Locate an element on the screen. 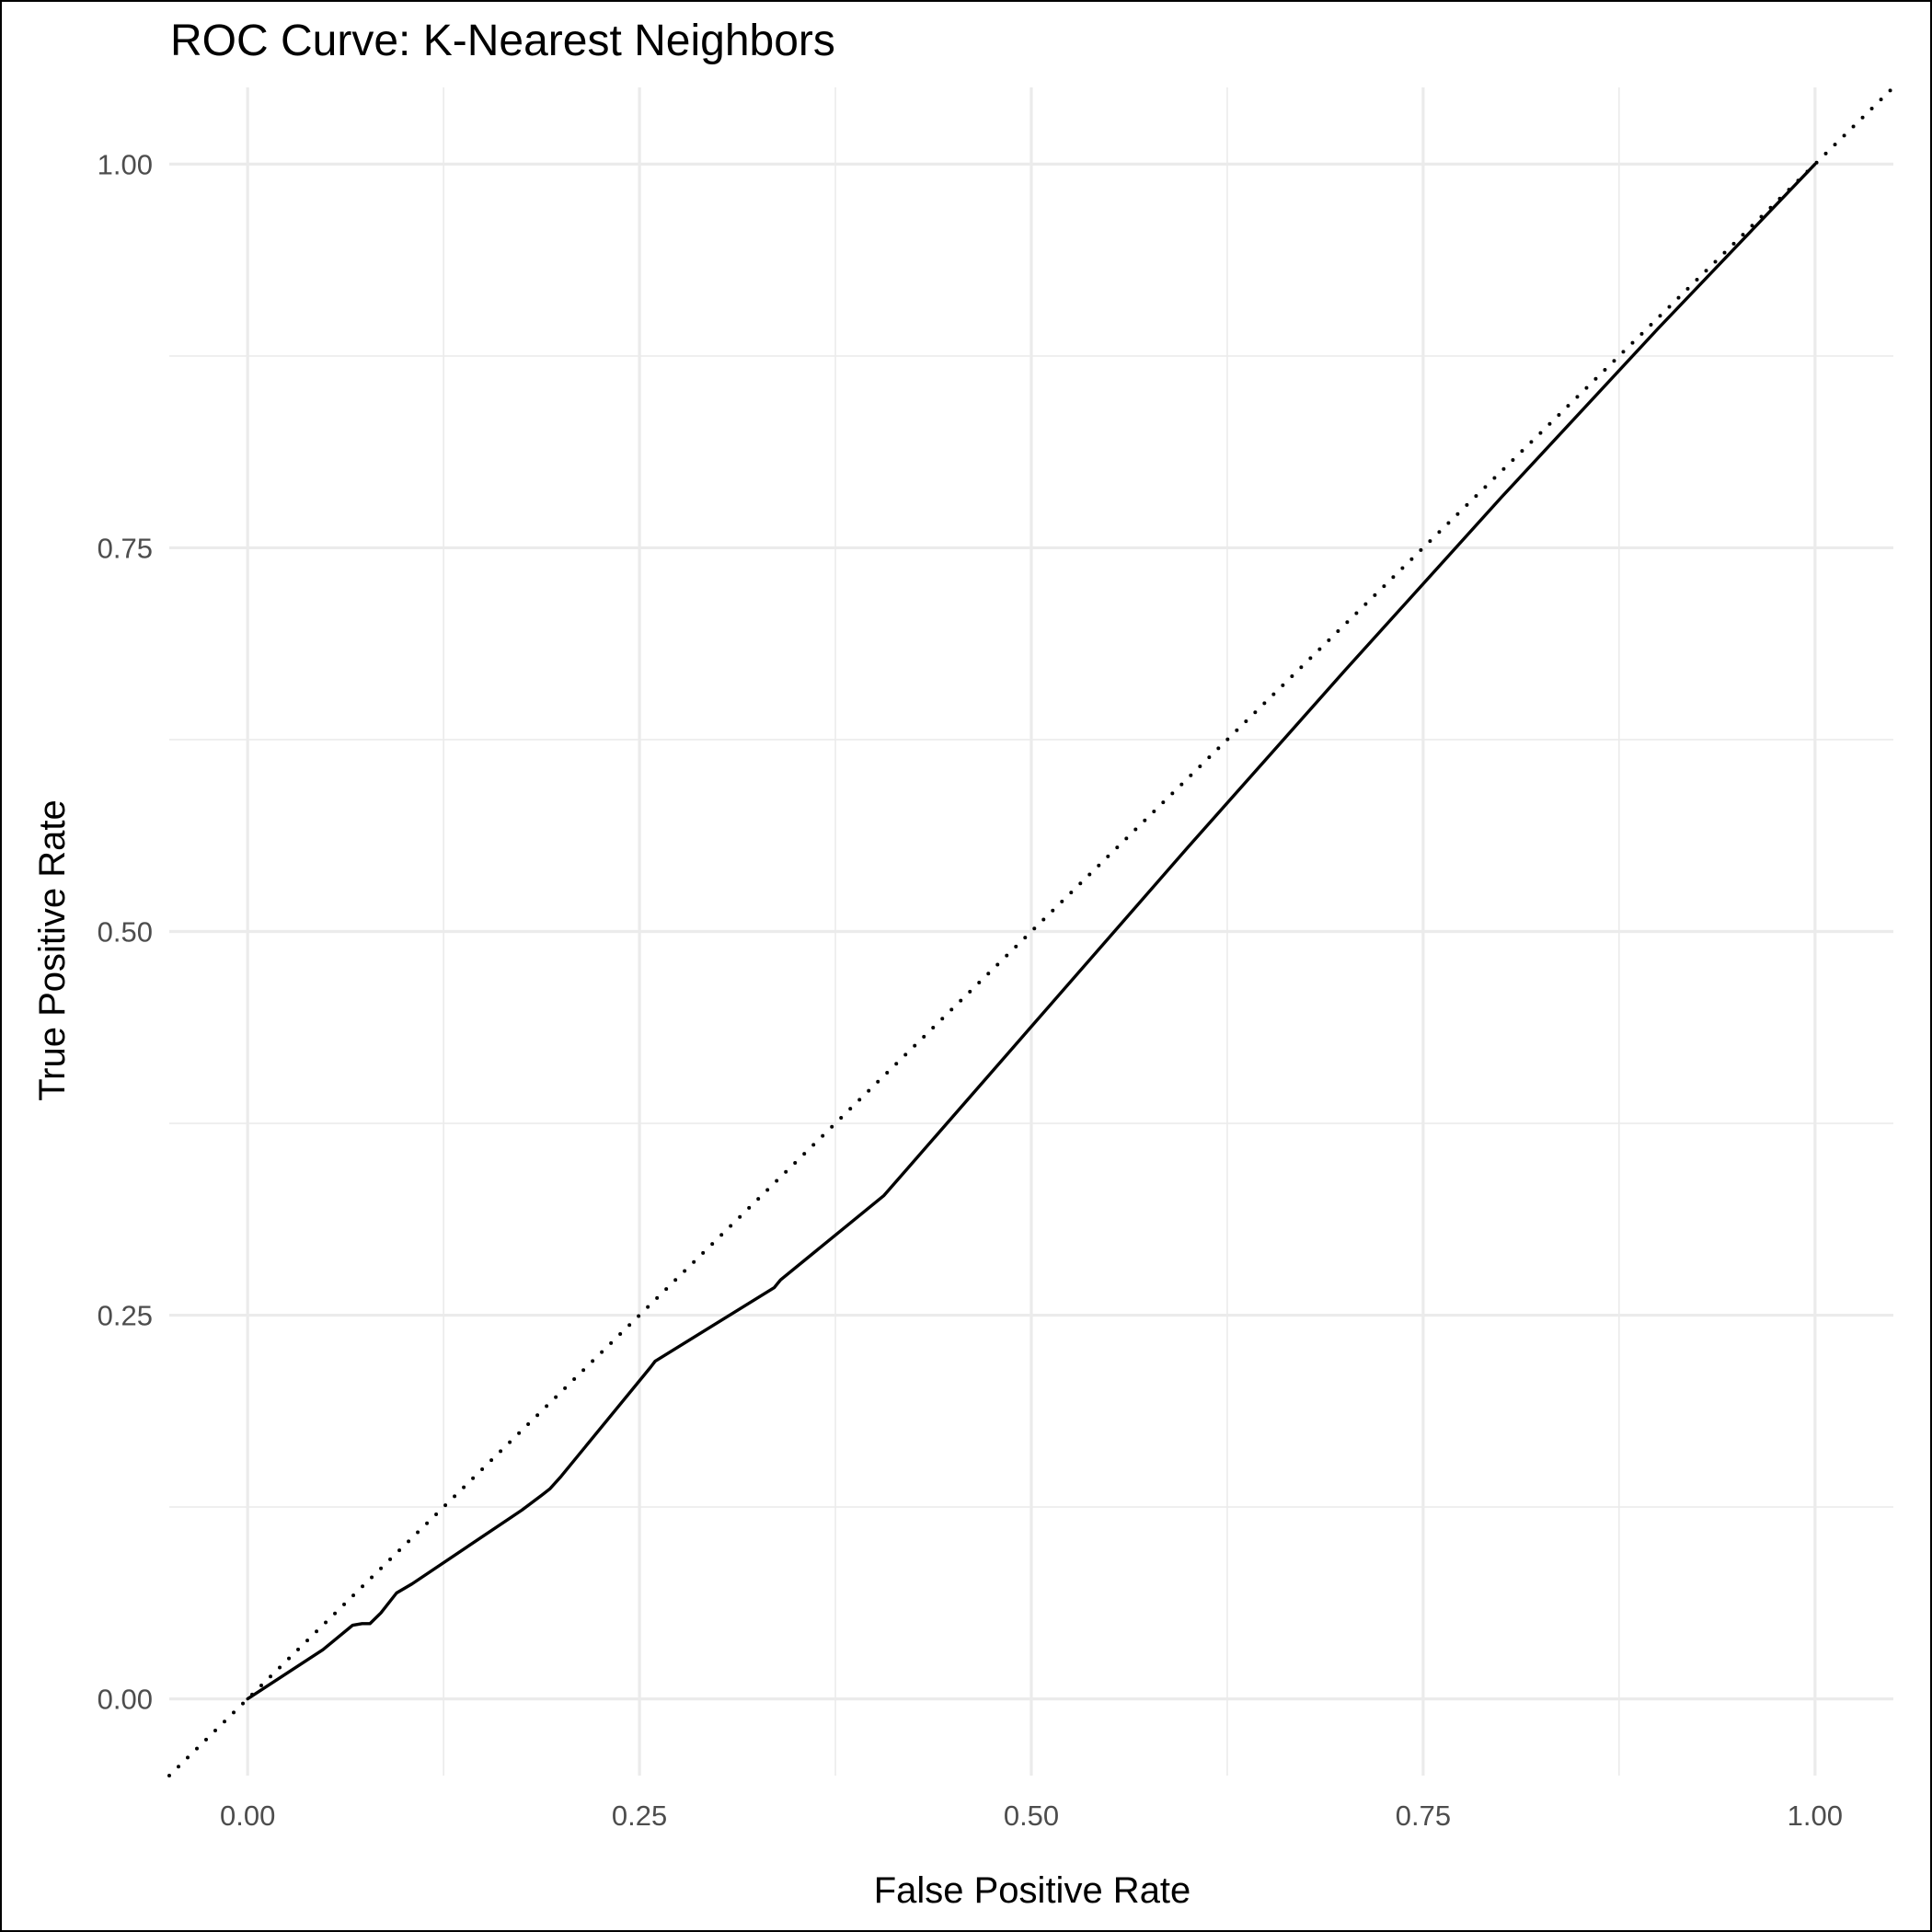 The image size is (1932, 1932). x-tick-label: 0.75 is located at coordinates (1423, 1816).